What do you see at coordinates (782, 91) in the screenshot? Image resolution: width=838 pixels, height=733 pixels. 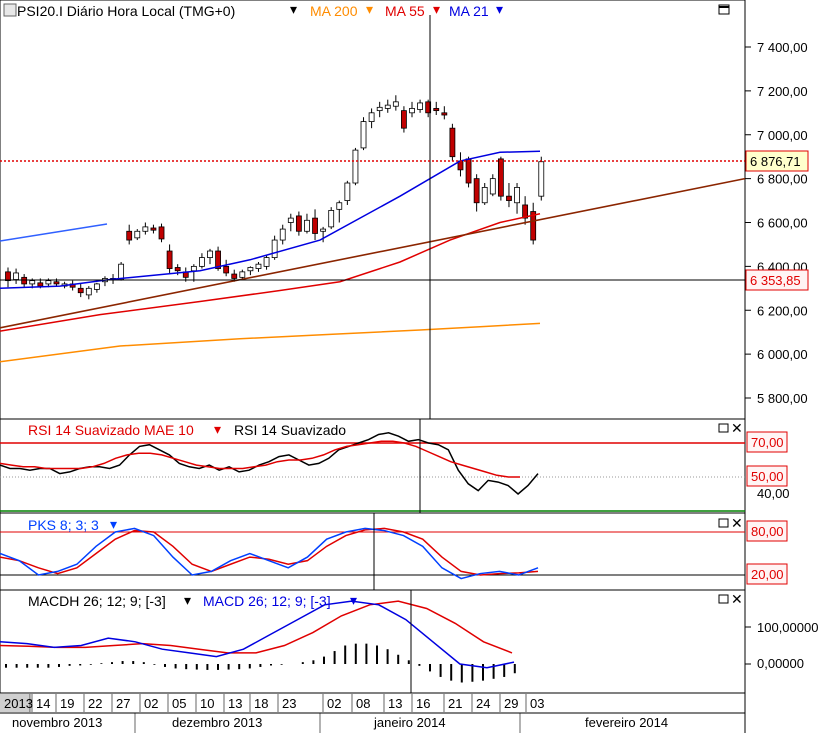 I see `price-tick-label: 7 200,00` at bounding box center [782, 91].